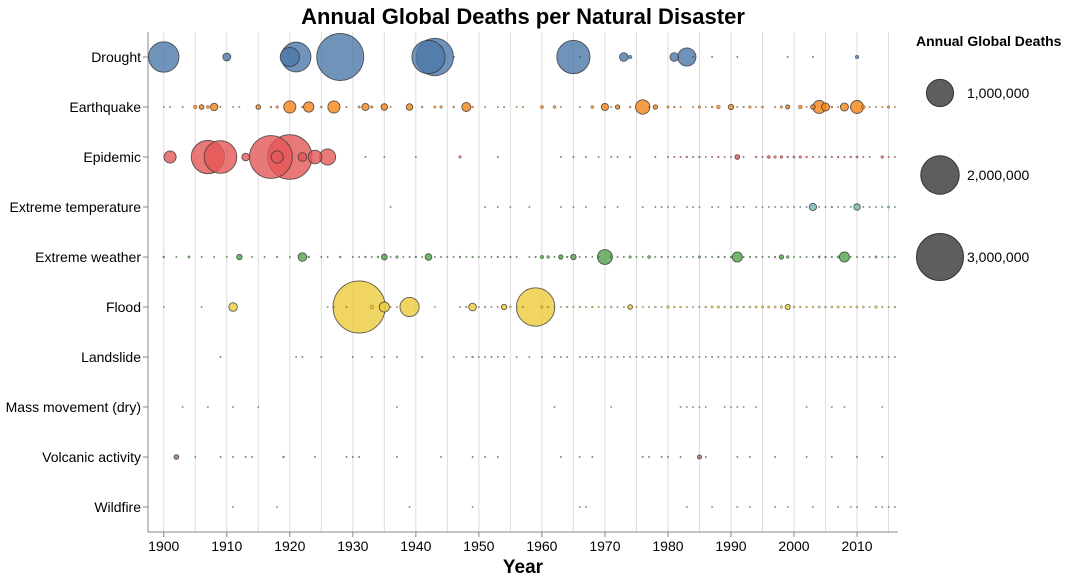  What do you see at coordinates (289, 546) in the screenshot?
I see `x-tick-label: 1920` at bounding box center [289, 546].